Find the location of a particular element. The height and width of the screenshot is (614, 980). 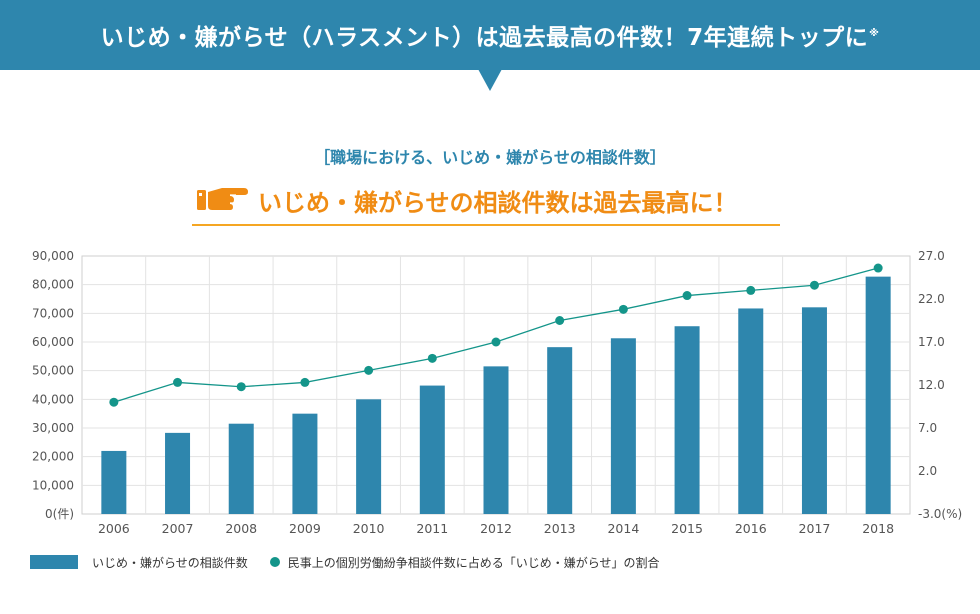

x-tick-label: 2011 is located at coordinates (432, 528).